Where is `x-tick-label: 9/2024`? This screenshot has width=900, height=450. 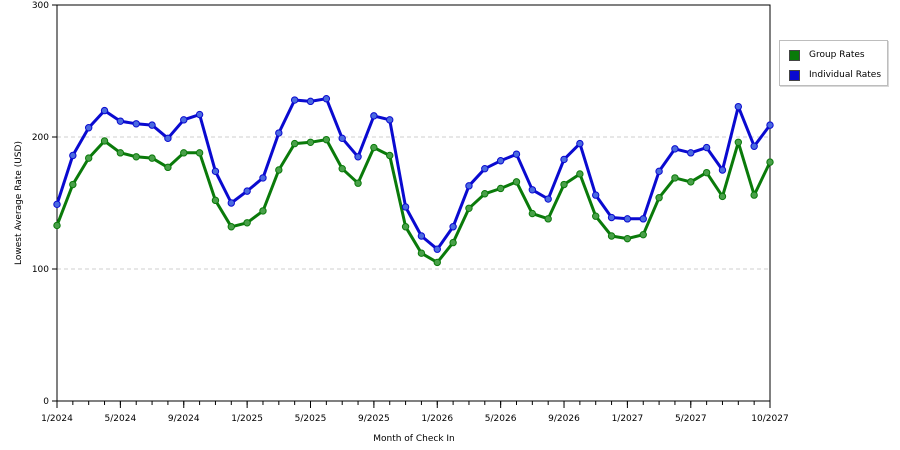 x-tick-label: 9/2024 is located at coordinates (184, 419).